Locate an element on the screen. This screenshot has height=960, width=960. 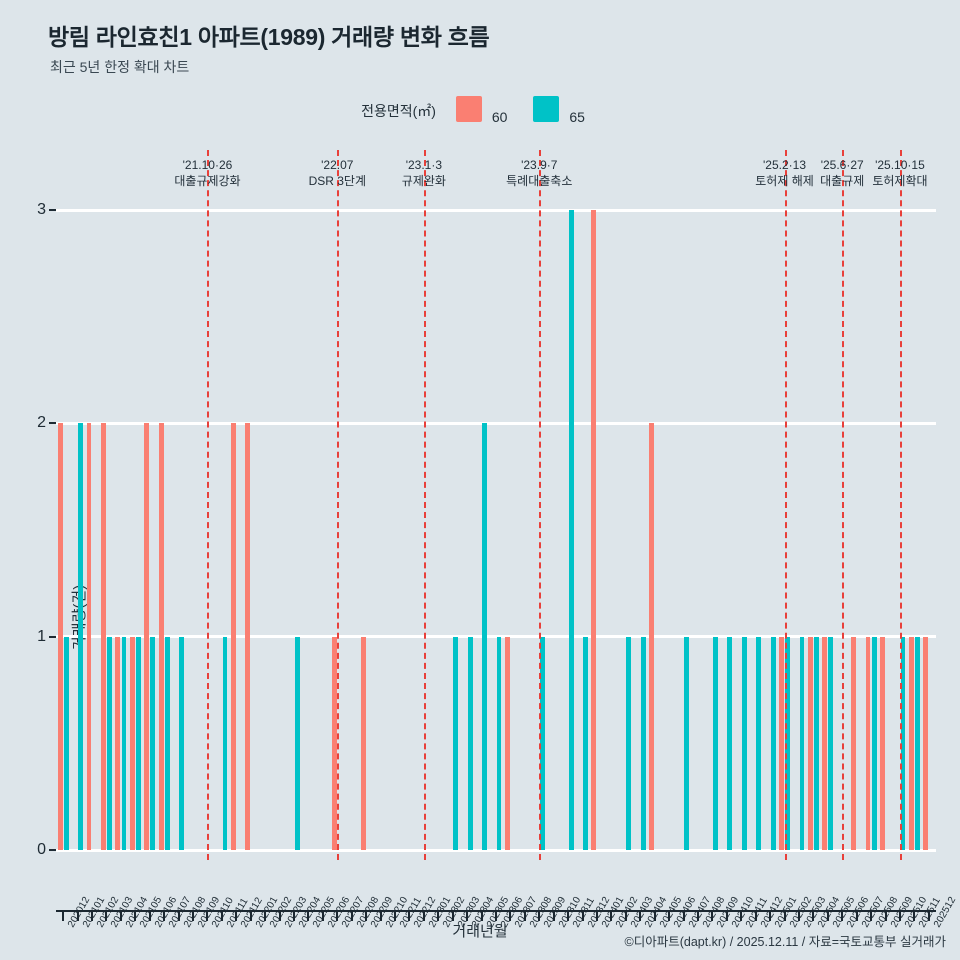
event-date: '22.07 is located at coordinates (337, 165).